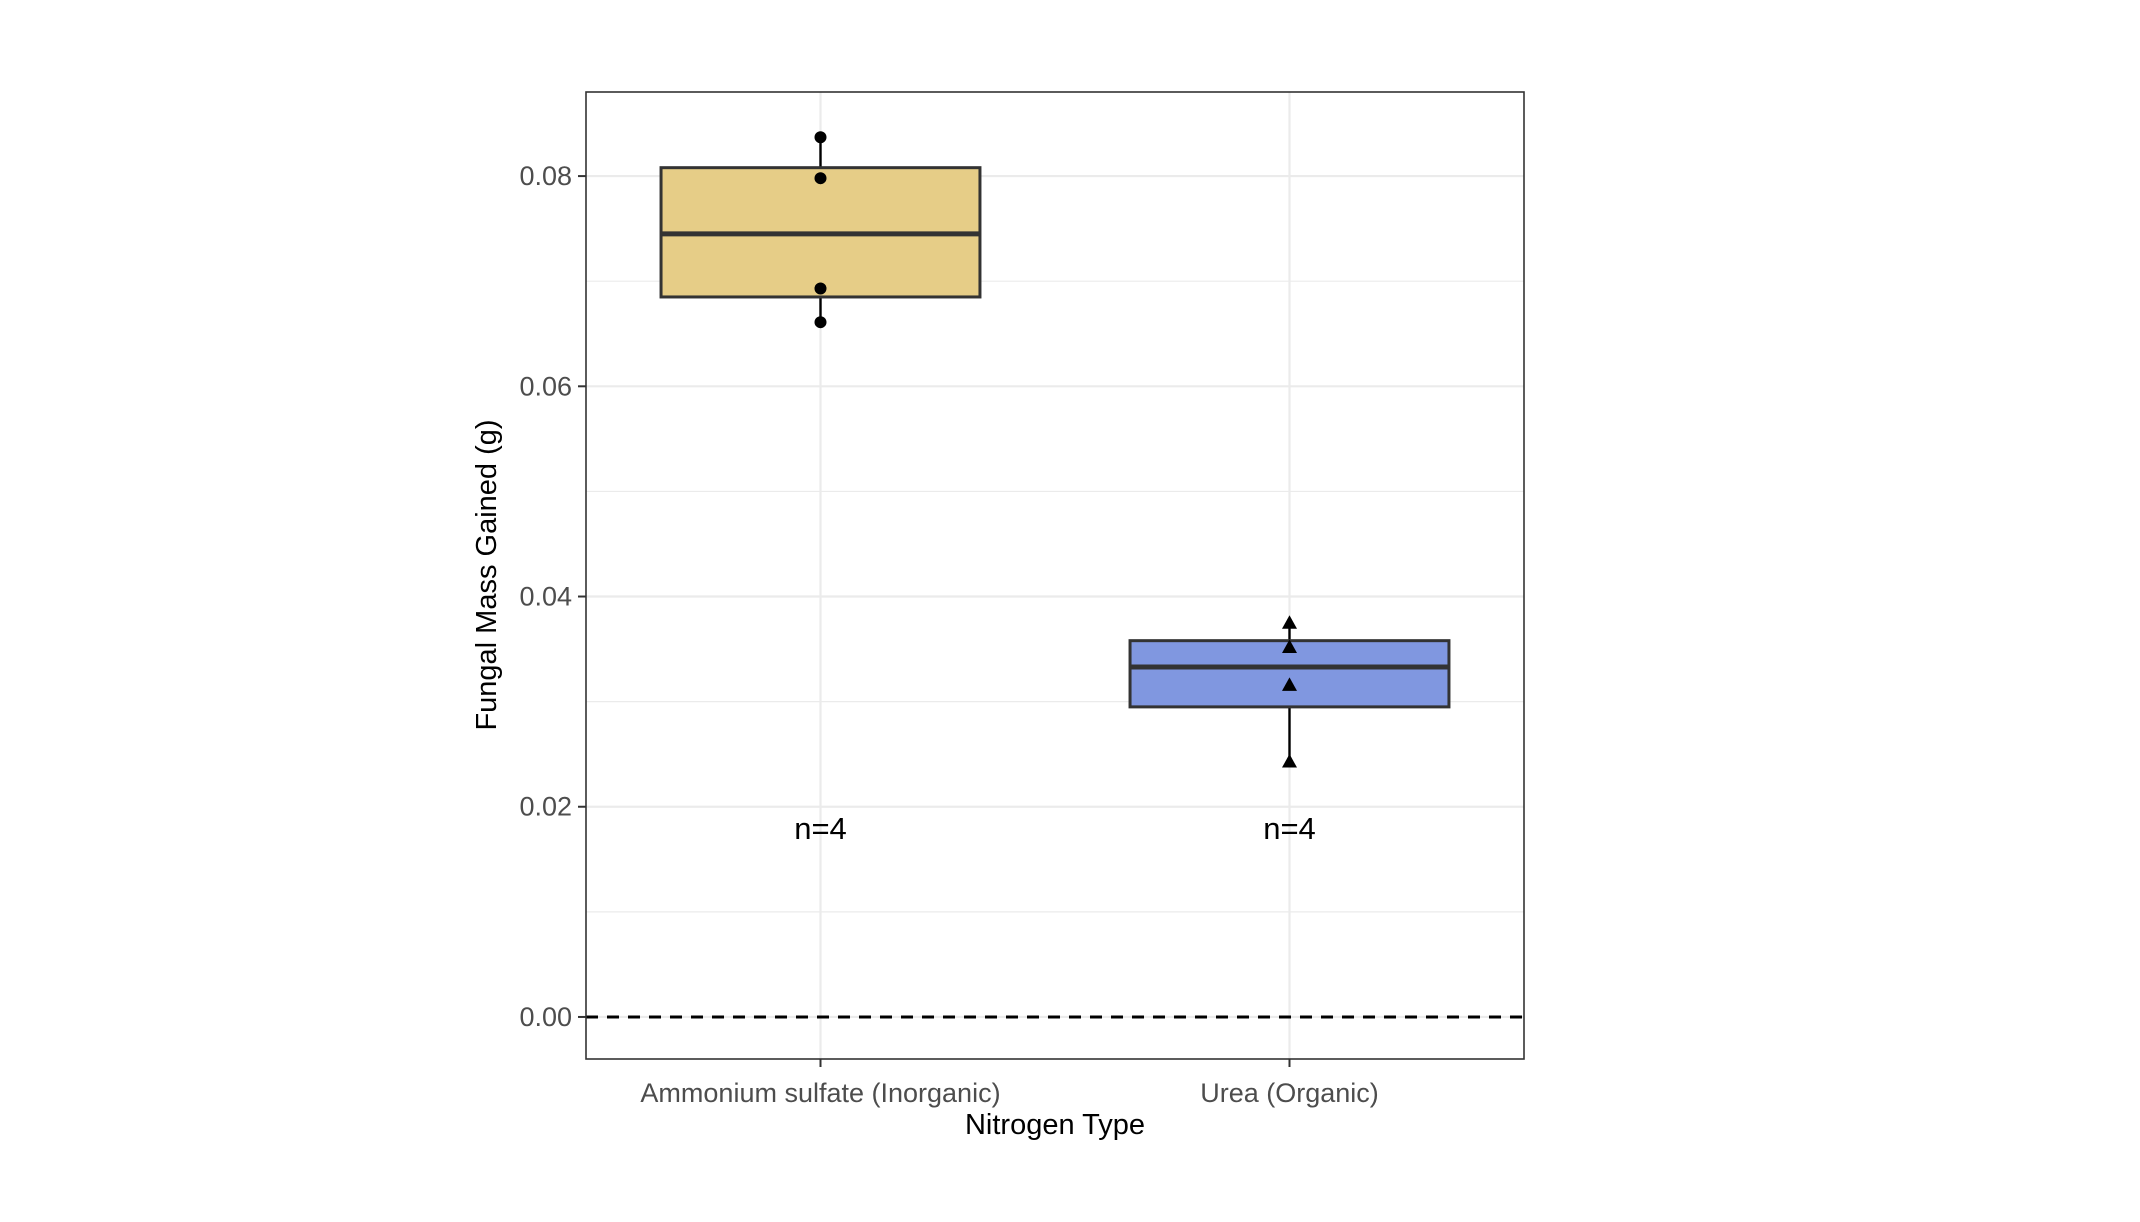  What do you see at coordinates (545, 807) in the screenshot?
I see `y-tick-label: 0.02` at bounding box center [545, 807].